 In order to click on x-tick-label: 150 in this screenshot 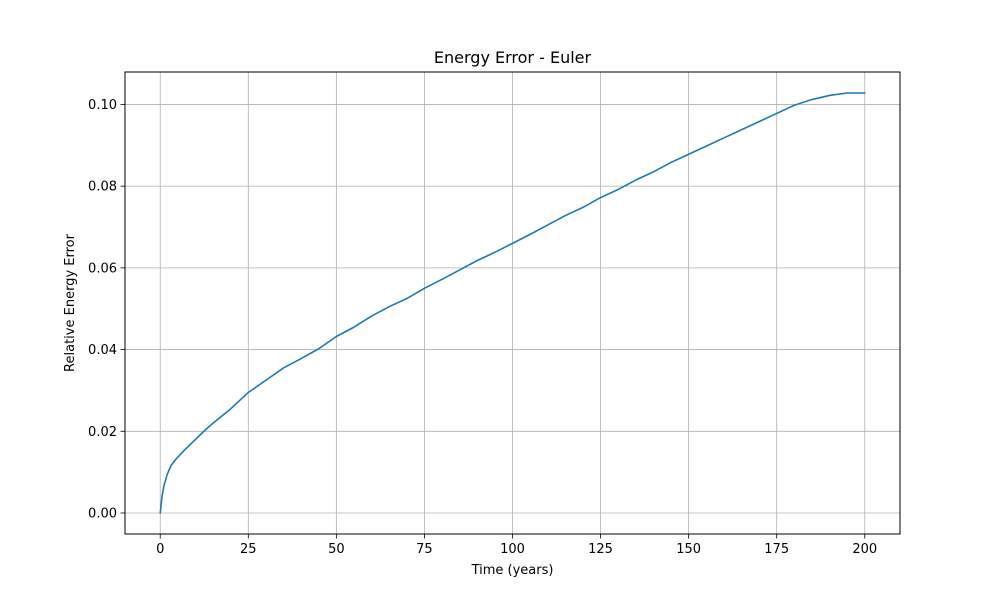, I will do `click(688, 549)`.